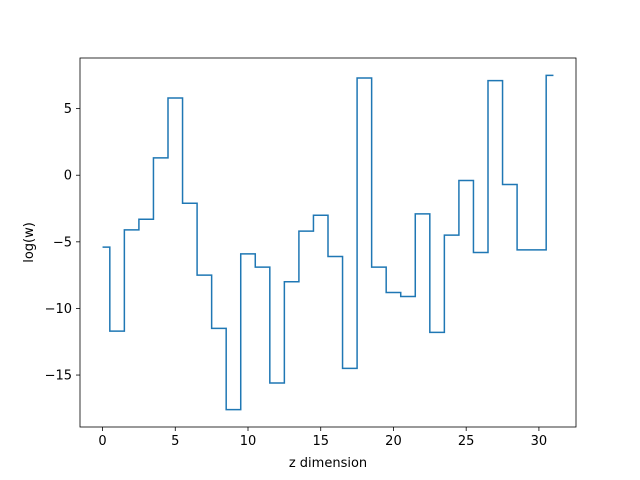 This screenshot has height=480, width=640. I want to click on y-tick-label: 0, so click(68, 176).